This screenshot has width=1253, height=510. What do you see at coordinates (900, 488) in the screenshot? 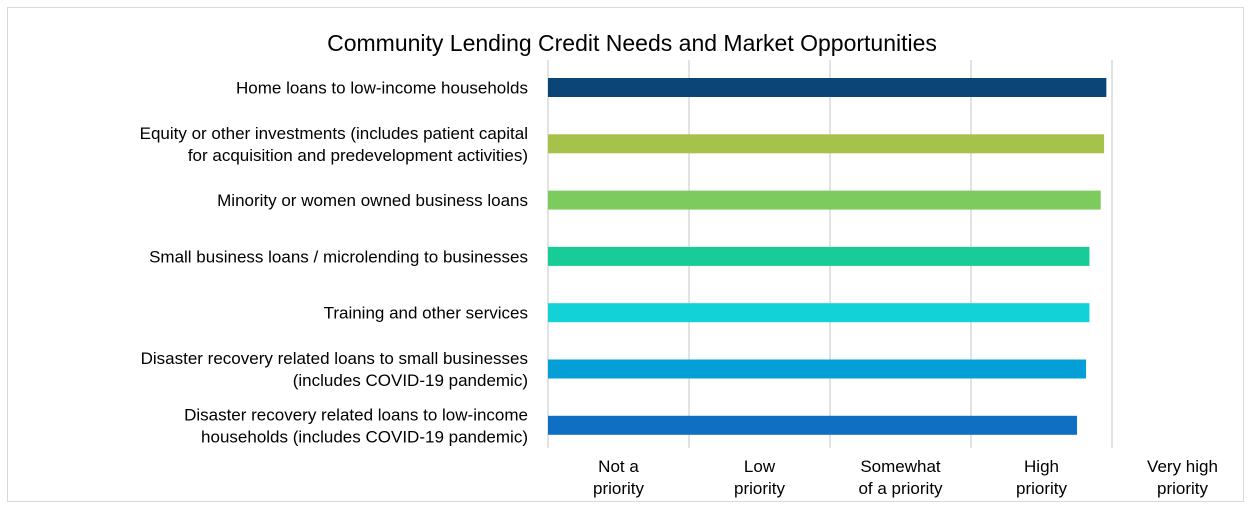
I see `x-tick-label: of a priority` at bounding box center [900, 488].